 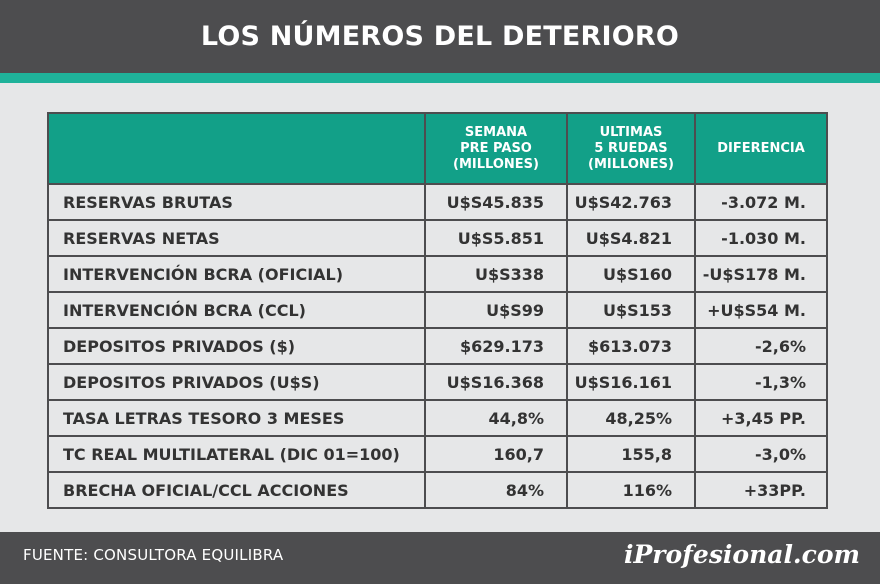 I want to click on value-pre-paso: U$S99, so click(x=496, y=310).